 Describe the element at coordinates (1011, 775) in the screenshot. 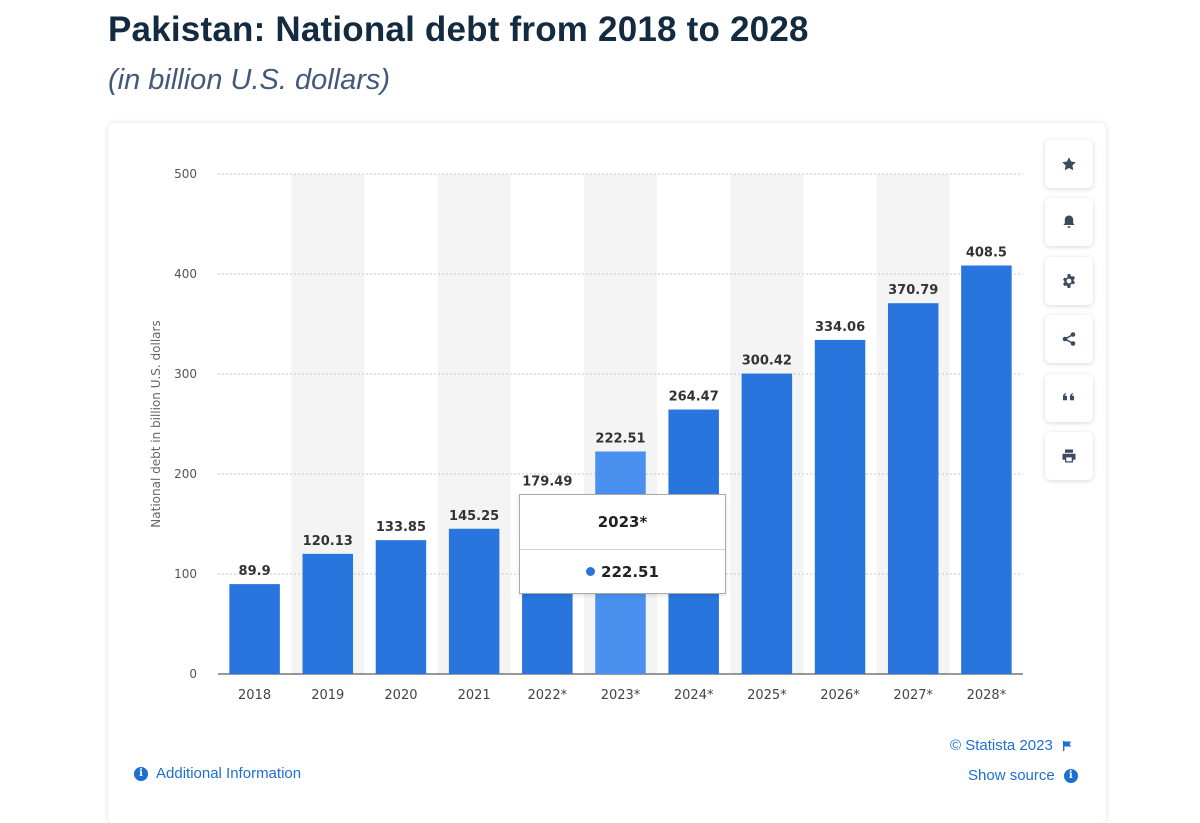

I see `show-source-label: Show source` at that location.